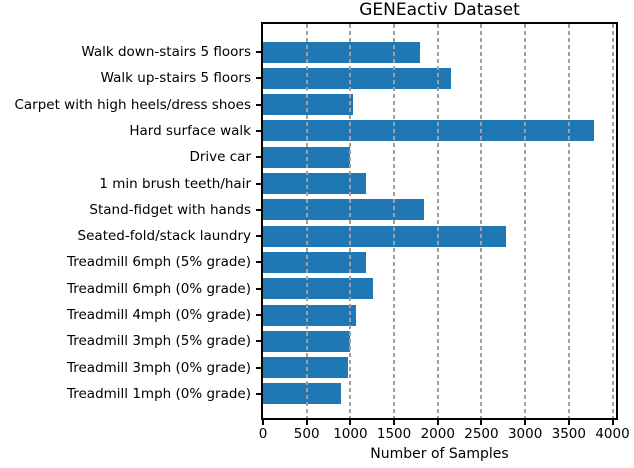  What do you see at coordinates (158, 288) in the screenshot?
I see `y-tick-label: Treadmill 6mph (0% grade)` at bounding box center [158, 288].